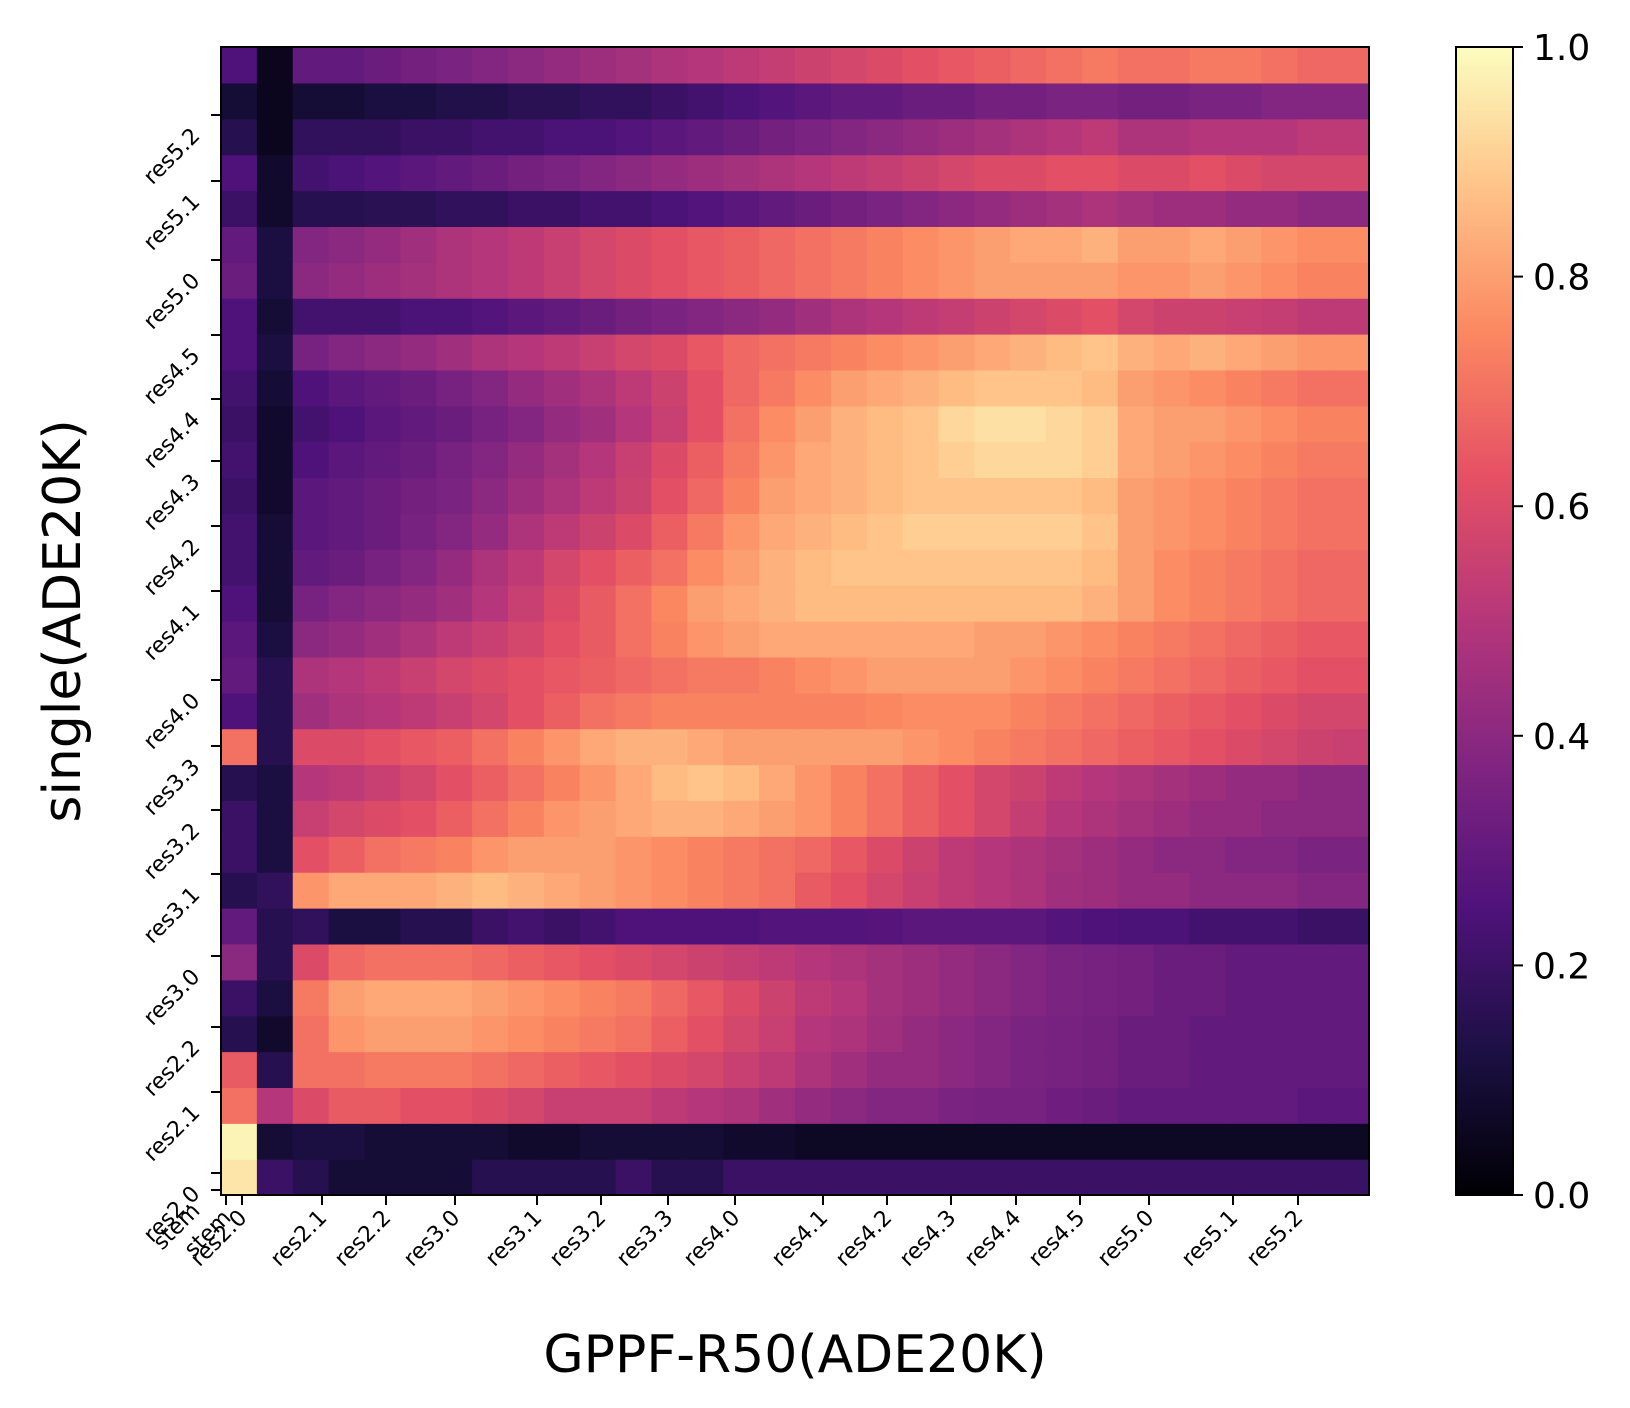 Image resolution: width=1630 pixels, height=1408 pixels. Describe the element at coordinates (993, 1239) in the screenshot. I see `x-tick-label: res4.4` at that location.